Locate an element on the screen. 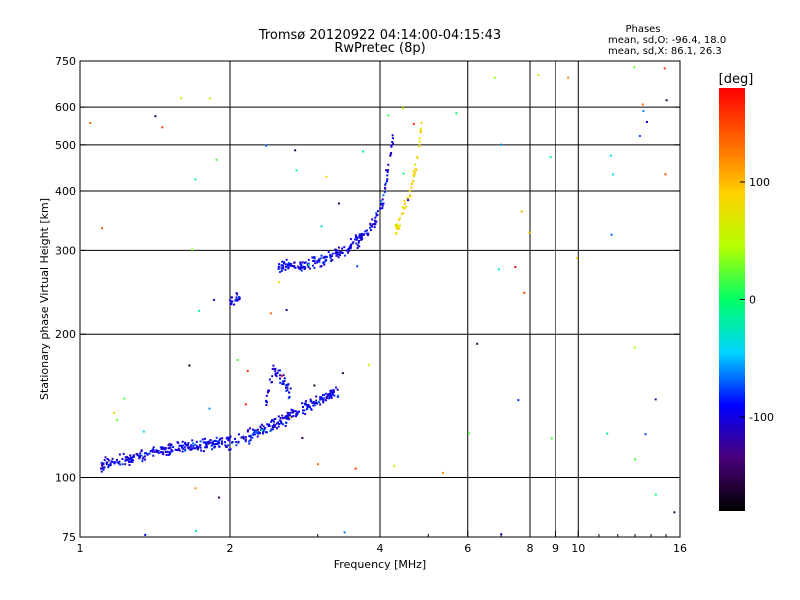 The width and height of the screenshot is (800, 600). x-tick-label: 9 is located at coordinates (555, 548).